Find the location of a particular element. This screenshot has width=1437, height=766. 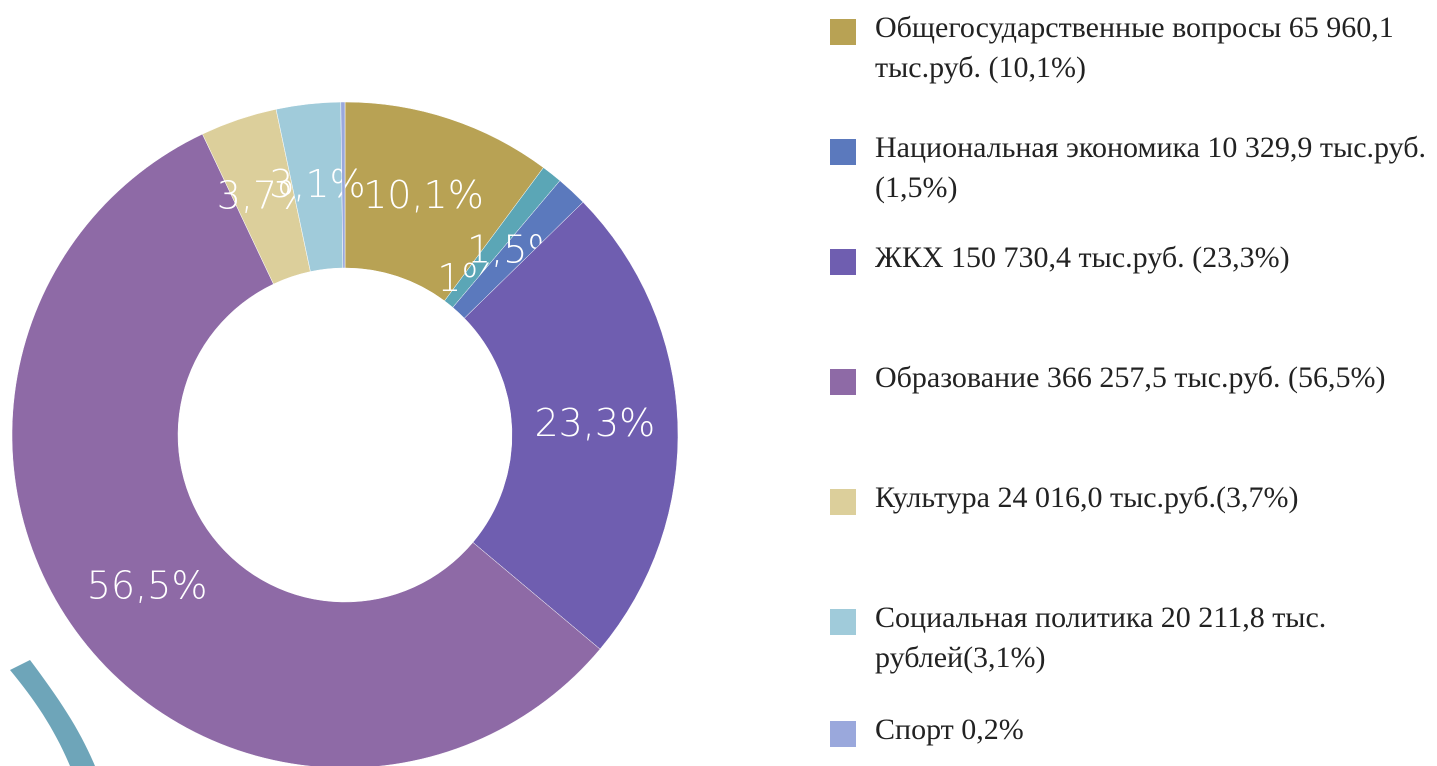

data-label: 23,3% is located at coordinates (594, 423).